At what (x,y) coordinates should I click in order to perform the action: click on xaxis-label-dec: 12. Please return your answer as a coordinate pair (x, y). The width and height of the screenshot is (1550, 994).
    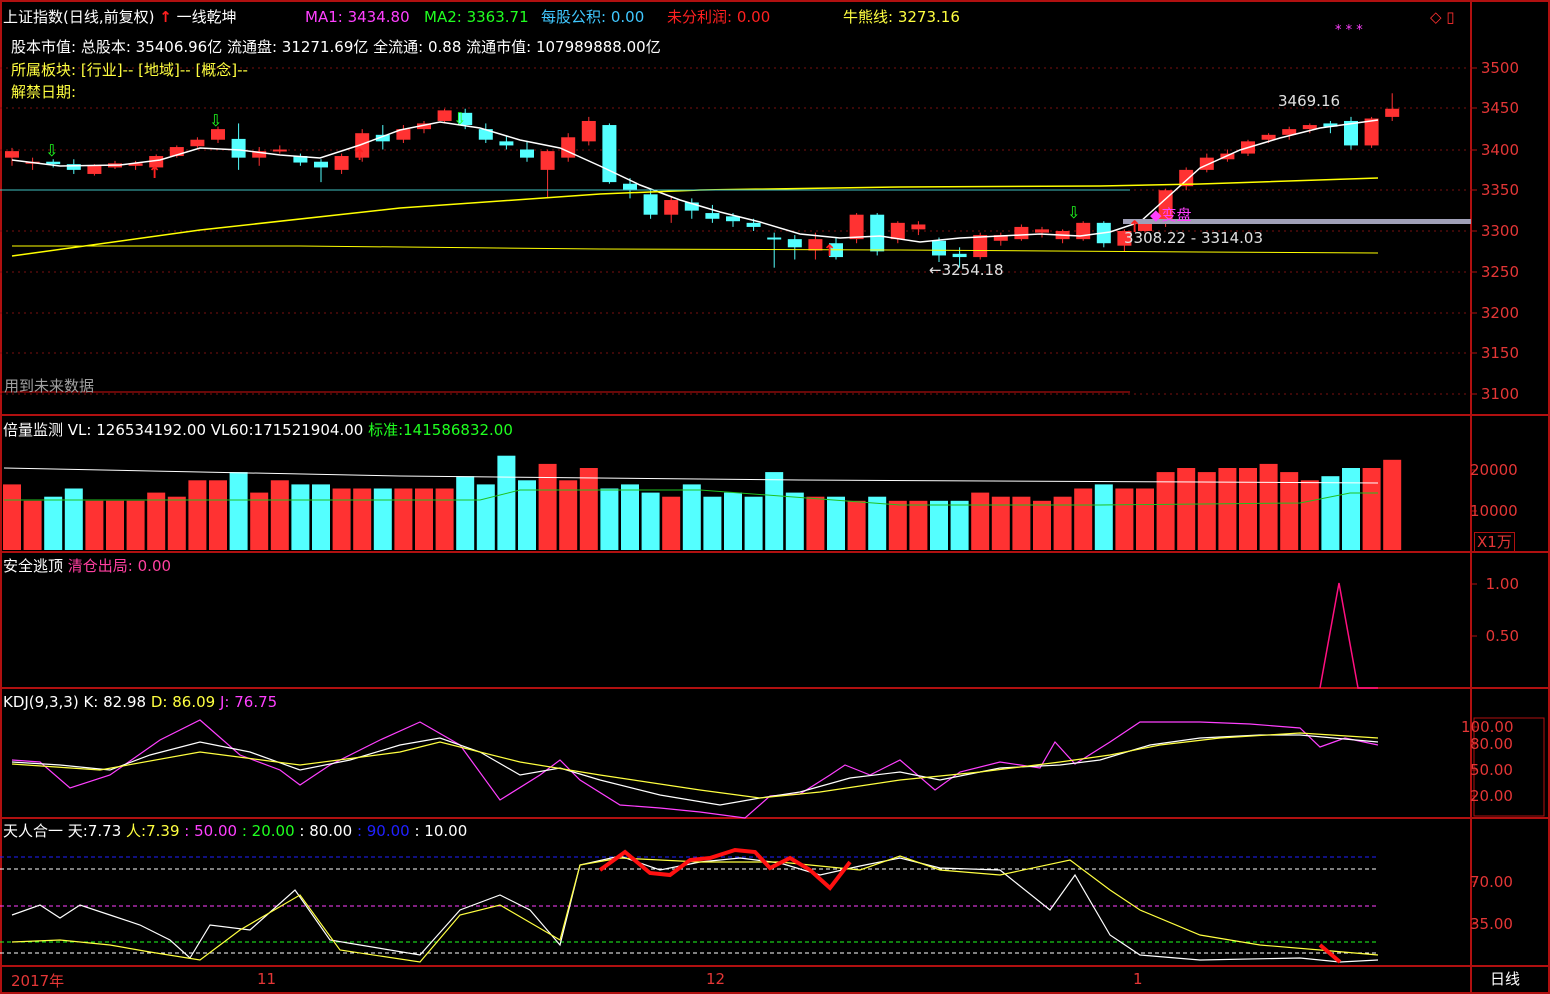
    Looking at the image, I should click on (716, 979).